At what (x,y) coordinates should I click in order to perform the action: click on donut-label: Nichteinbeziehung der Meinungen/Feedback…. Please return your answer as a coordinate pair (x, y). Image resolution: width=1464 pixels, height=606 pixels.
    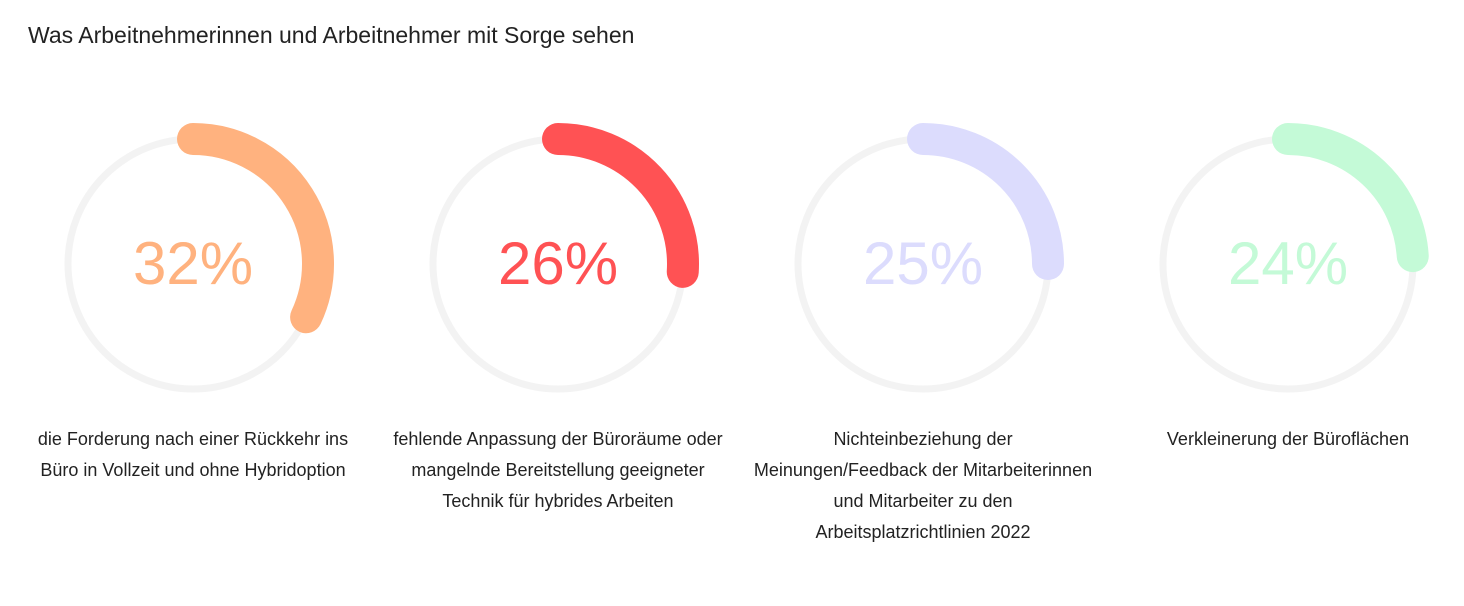
    Looking at the image, I should click on (923, 485).